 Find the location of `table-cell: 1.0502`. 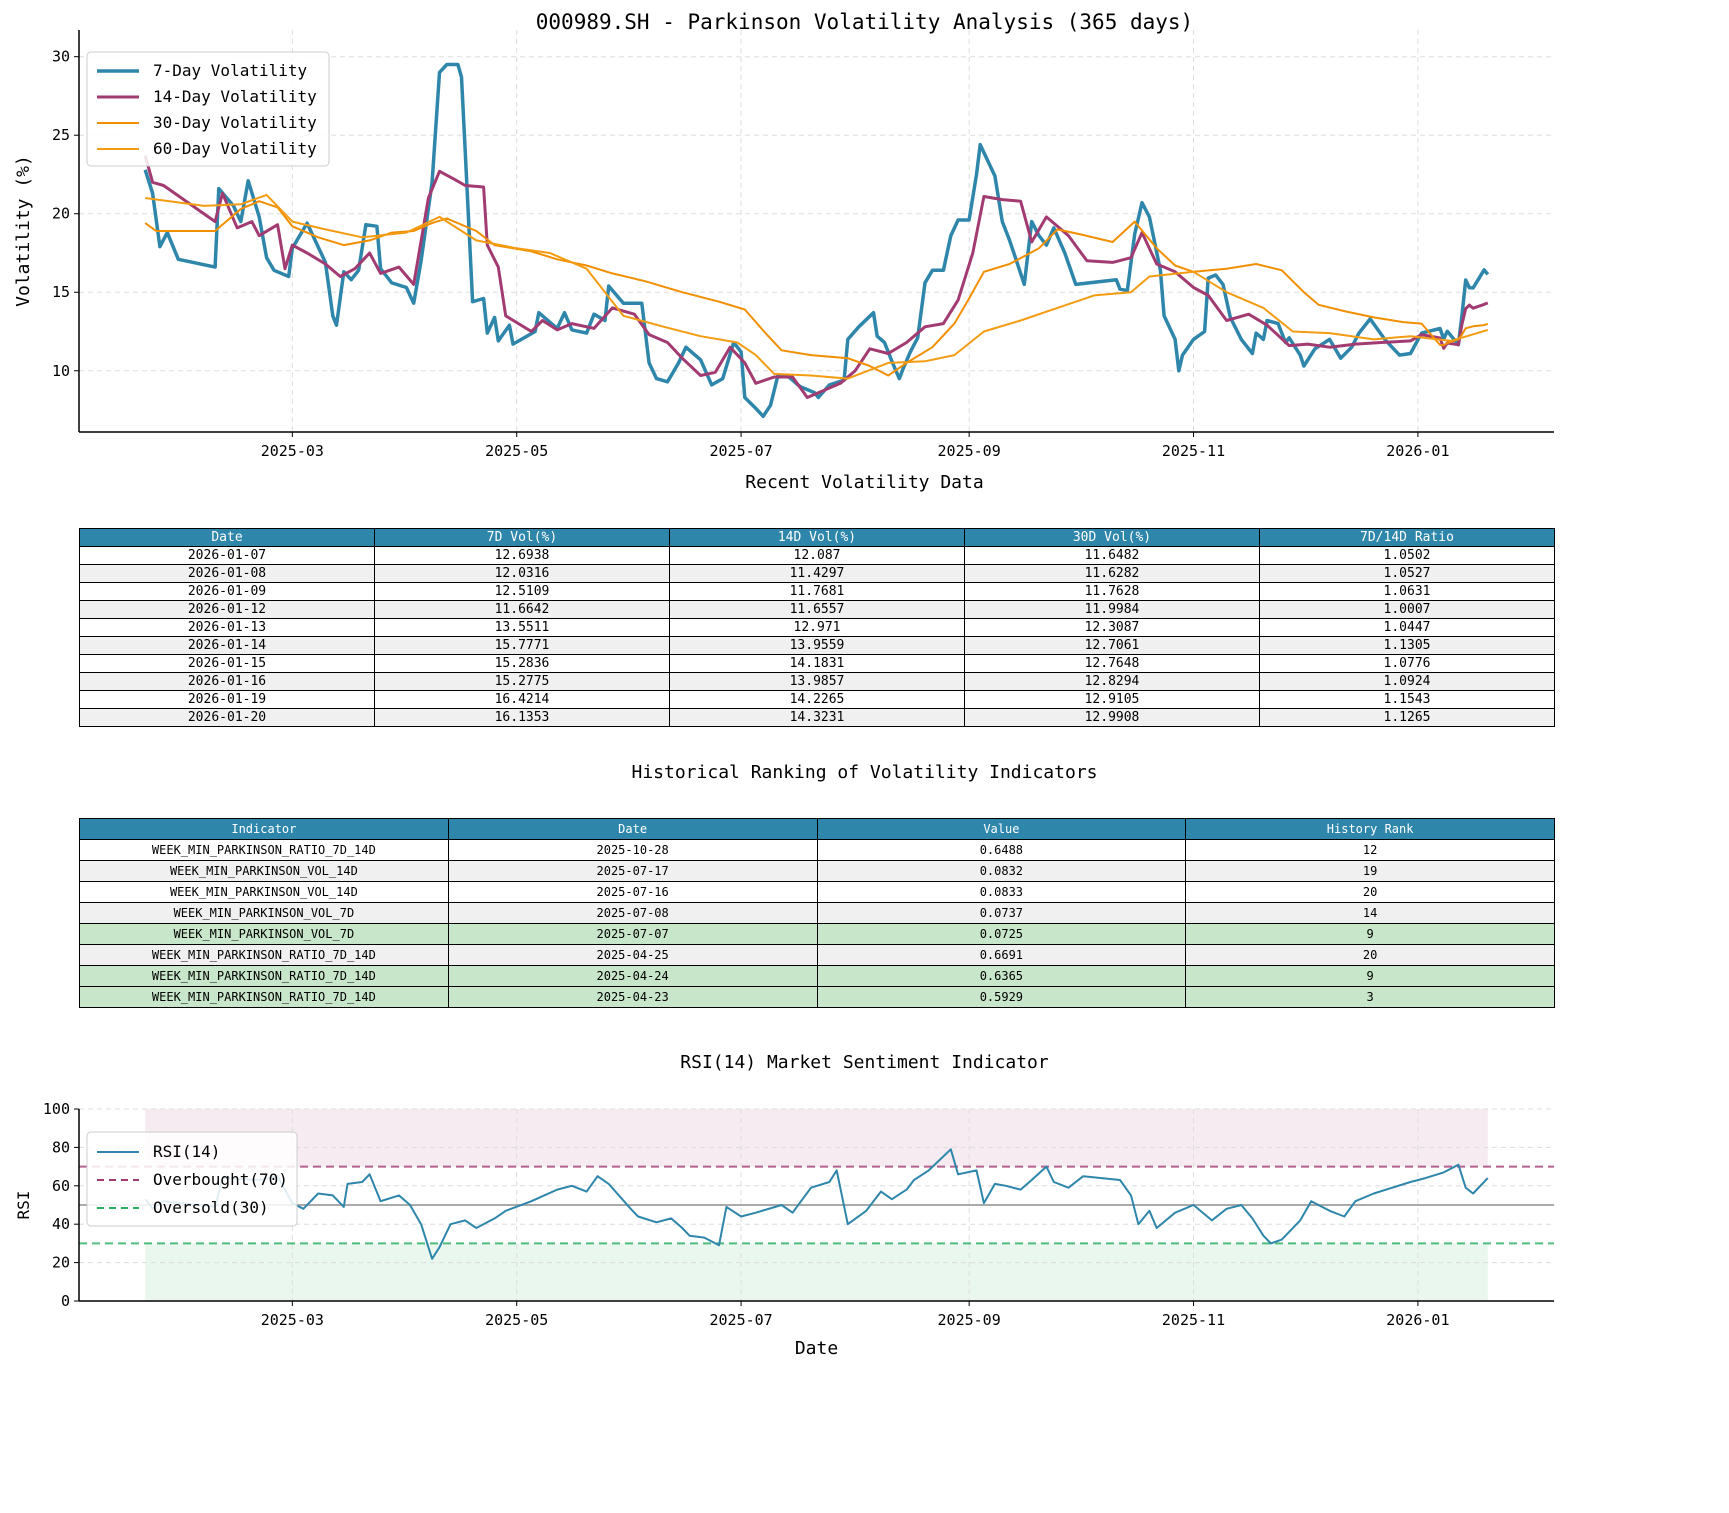

table-cell: 1.0502 is located at coordinates (1407, 555).